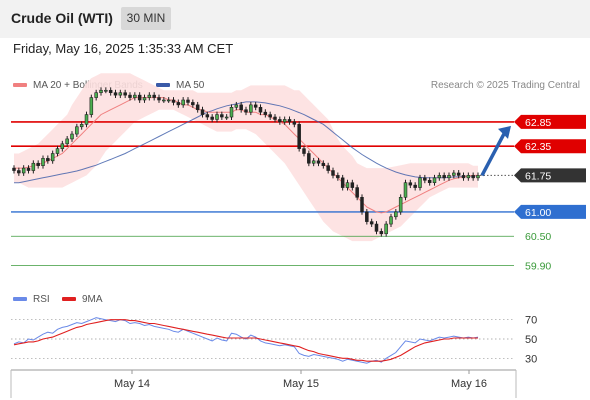 The height and width of the screenshot is (400, 590). I want to click on rsi-swatch, so click(20, 299).